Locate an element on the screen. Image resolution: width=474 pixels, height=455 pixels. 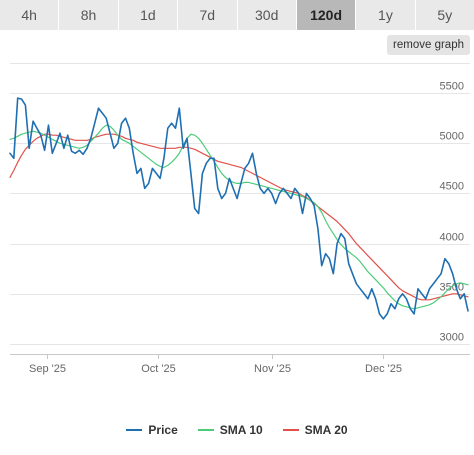
legend-item-sma20: SMA 20 is located at coordinates (315, 430).